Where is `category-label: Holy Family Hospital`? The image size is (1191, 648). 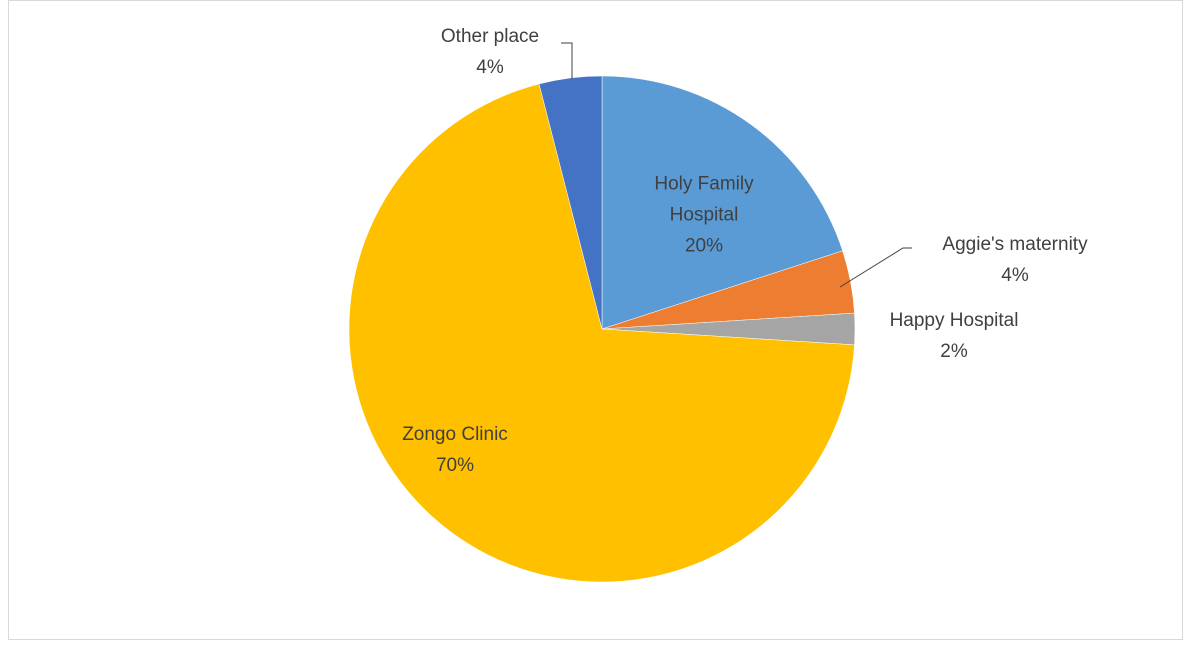
category-label: Holy Family Hospital is located at coordinates (704, 199).